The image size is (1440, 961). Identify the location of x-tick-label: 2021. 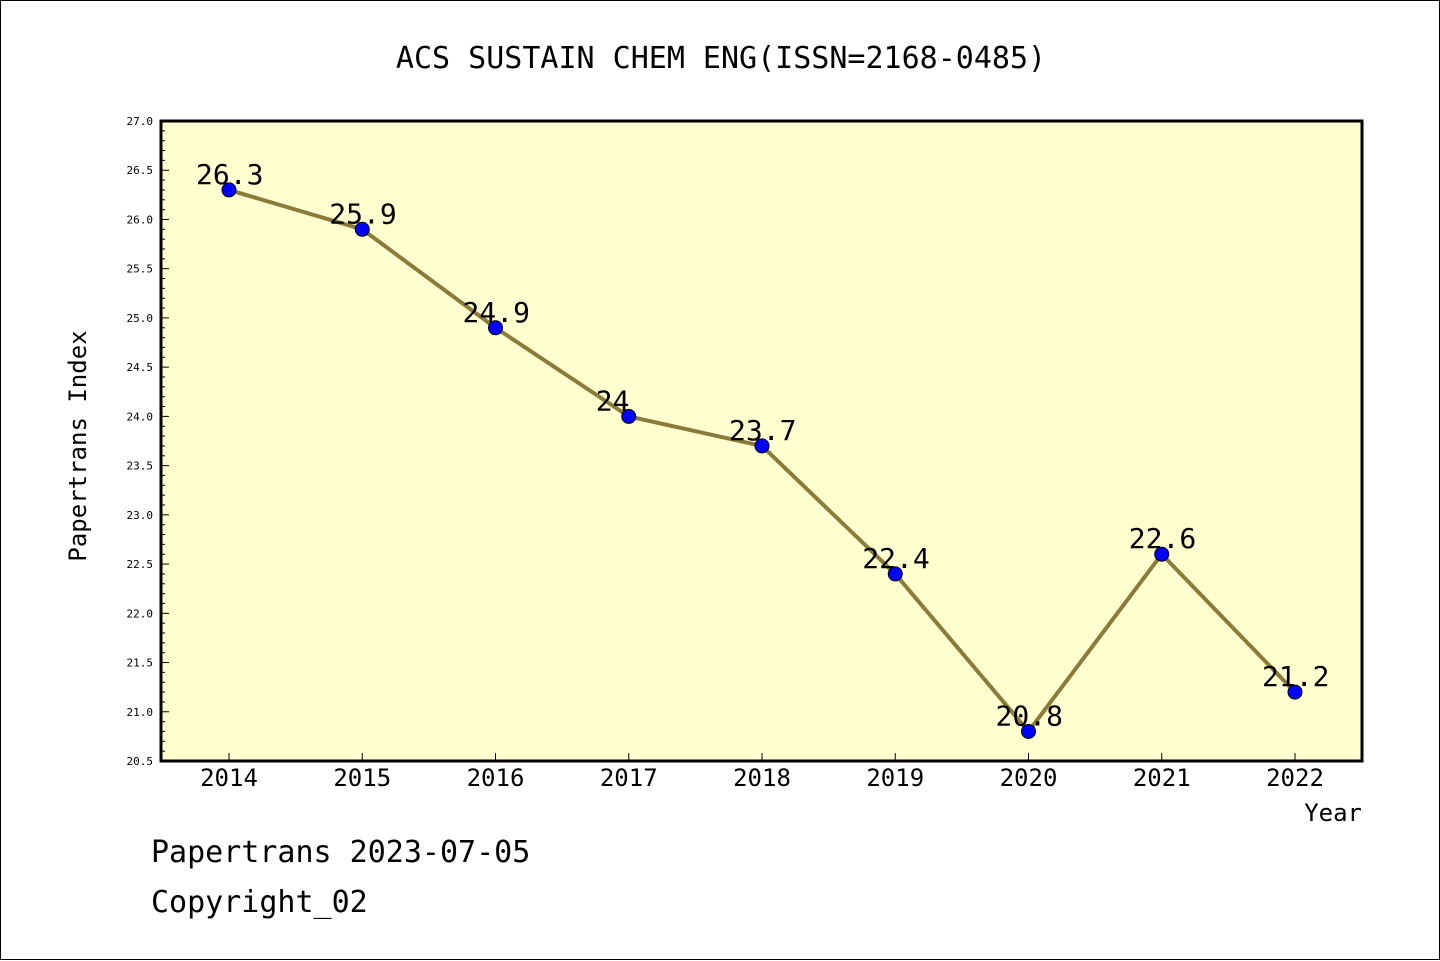
(1162, 778).